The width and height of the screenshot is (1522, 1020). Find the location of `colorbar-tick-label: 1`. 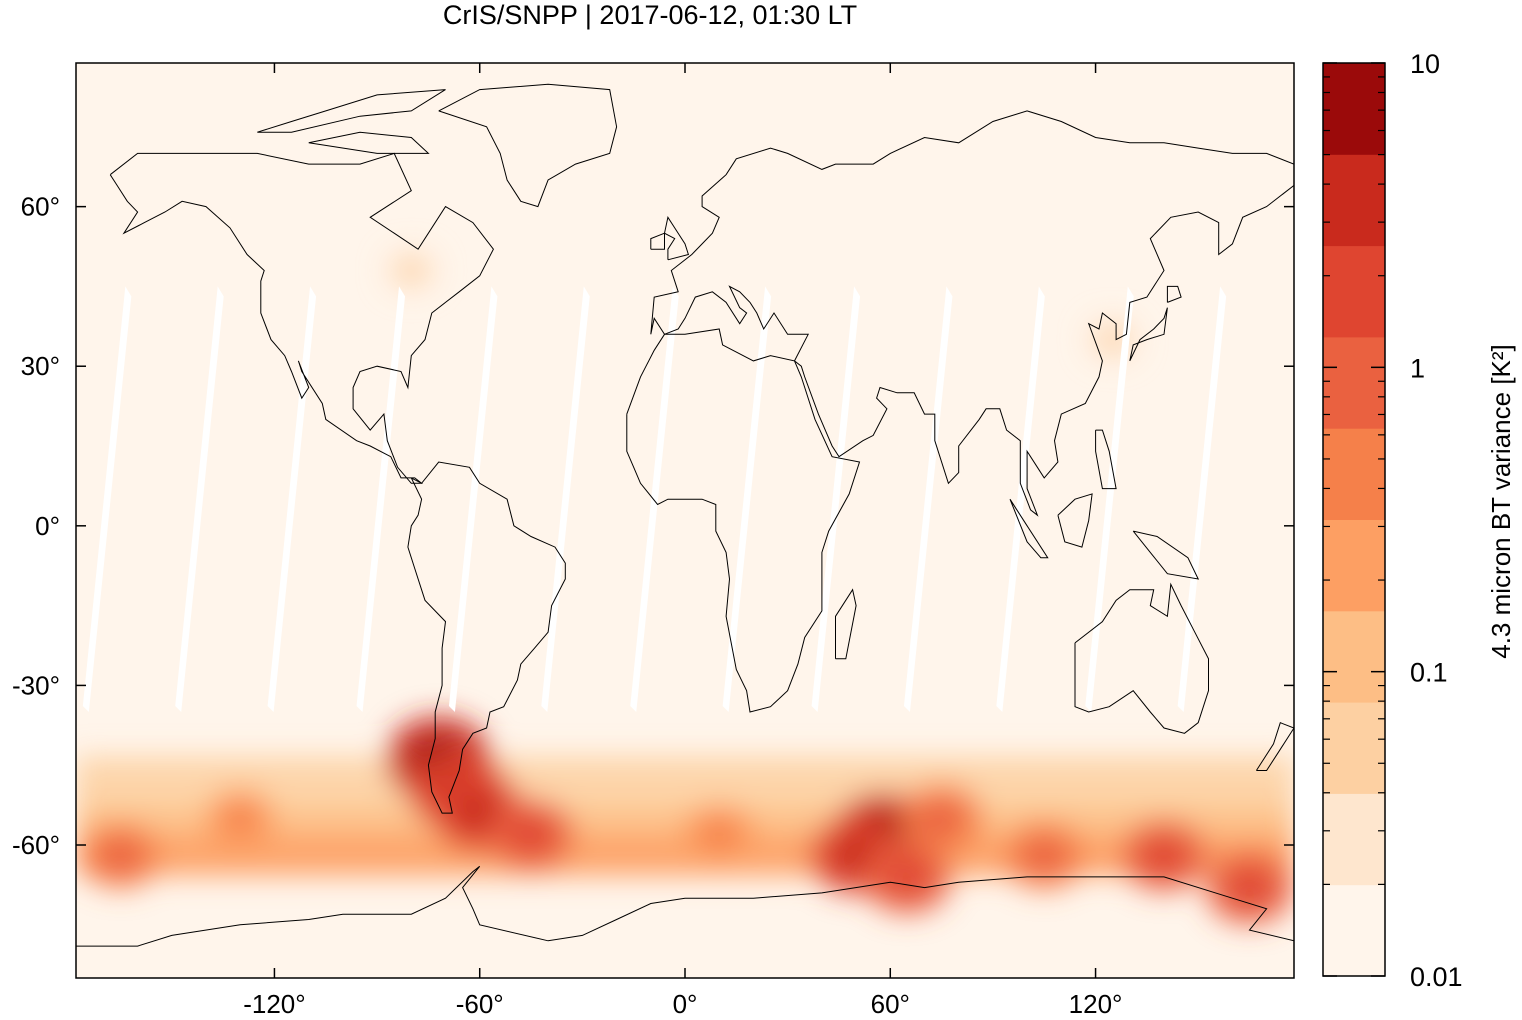

colorbar-tick-label: 1 is located at coordinates (1417, 368).